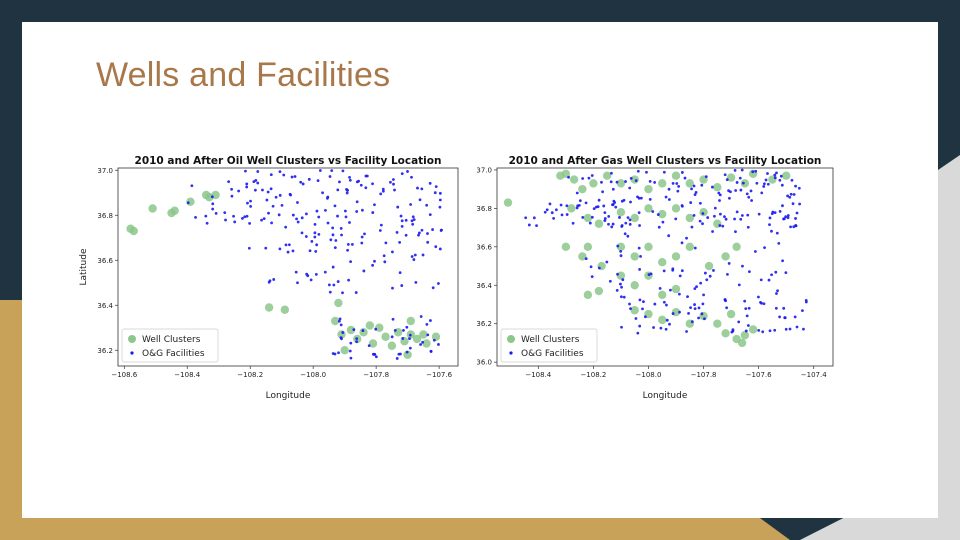 Image resolution: width=960 pixels, height=540 pixels. What do you see at coordinates (484, 286) in the screenshot?
I see `y-tick-label: 36.4` at bounding box center [484, 286].